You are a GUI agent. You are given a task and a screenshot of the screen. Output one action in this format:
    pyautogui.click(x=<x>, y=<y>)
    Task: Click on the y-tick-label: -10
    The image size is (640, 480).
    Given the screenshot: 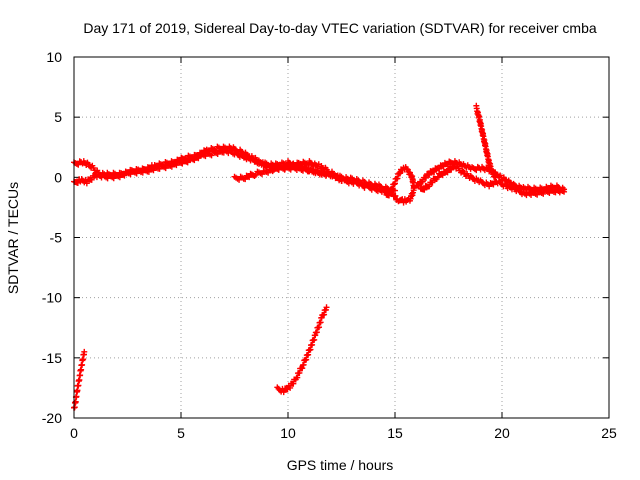 What is the action you would take?
    pyautogui.click(x=52, y=298)
    